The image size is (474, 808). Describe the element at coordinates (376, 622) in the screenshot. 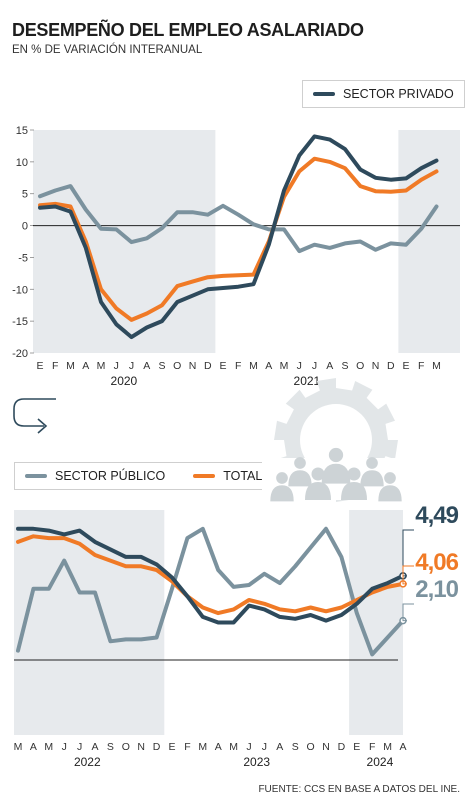

I see `band-2024` at that location.